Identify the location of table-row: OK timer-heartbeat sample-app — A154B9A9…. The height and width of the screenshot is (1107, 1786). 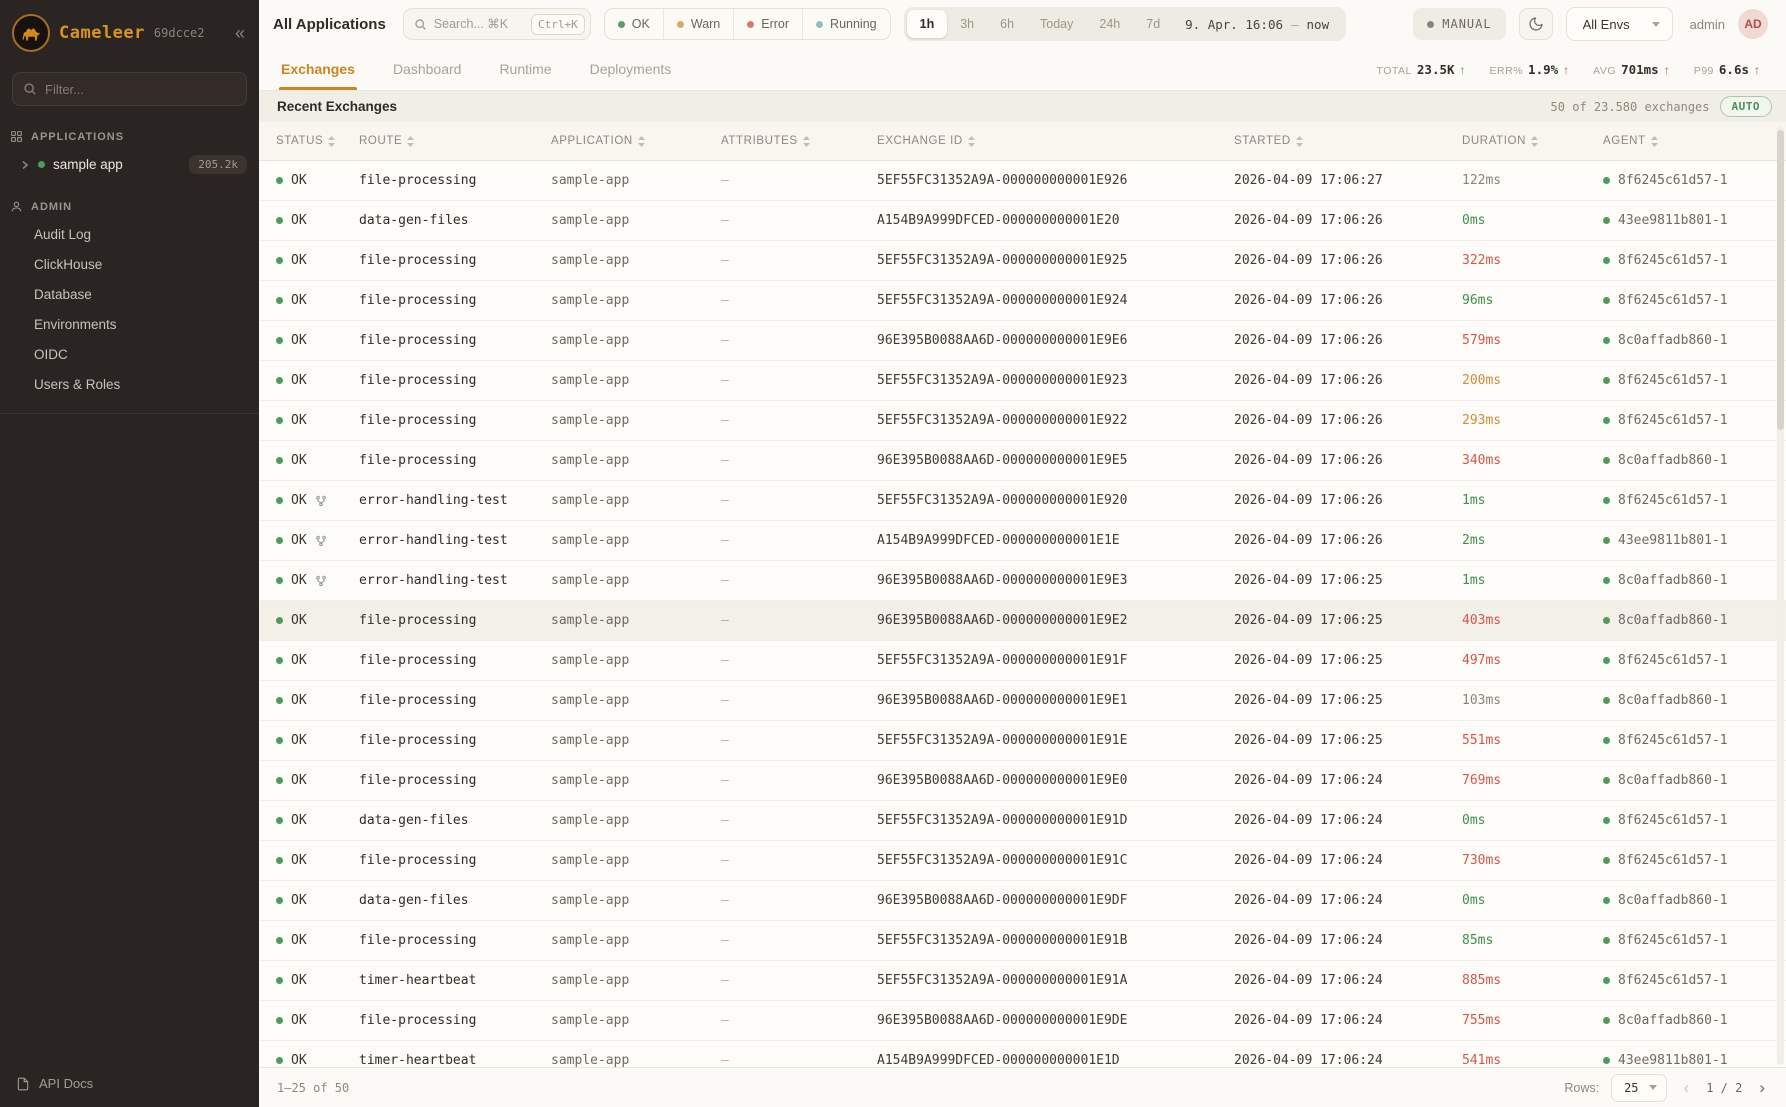
(1022, 1054).